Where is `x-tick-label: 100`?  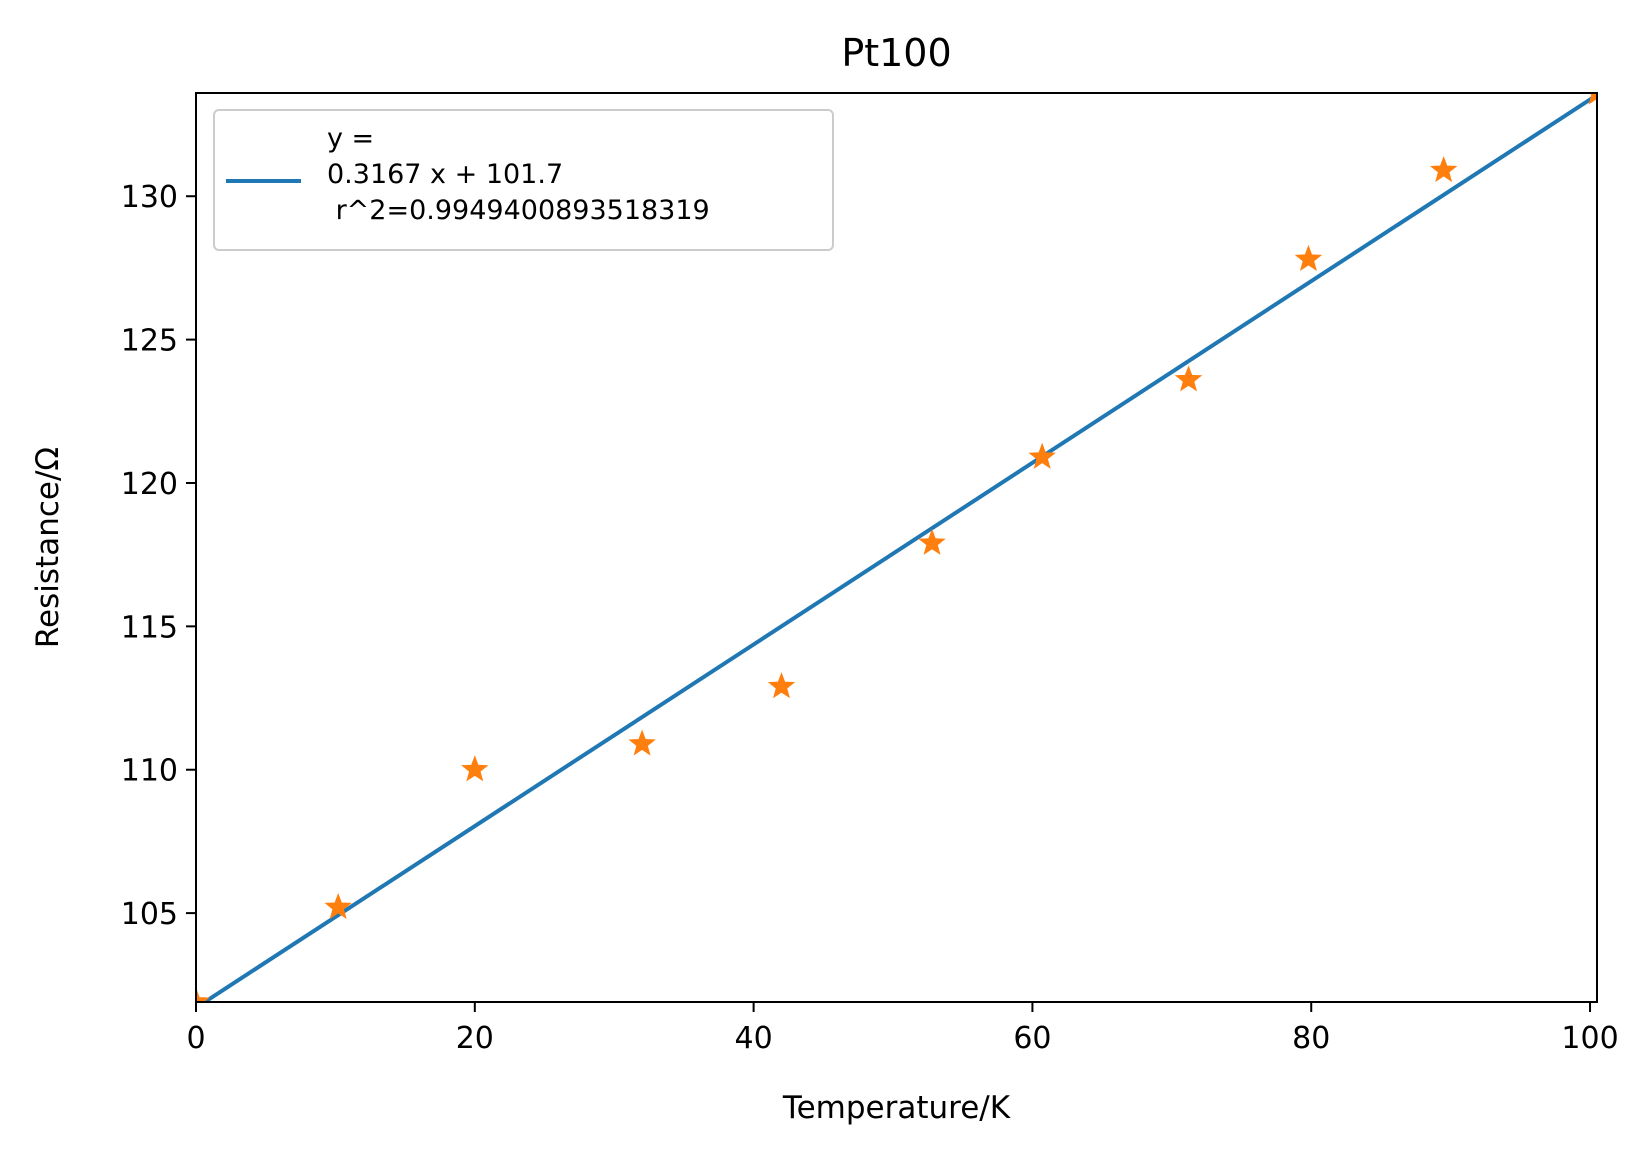
x-tick-label: 100 is located at coordinates (1589, 1038).